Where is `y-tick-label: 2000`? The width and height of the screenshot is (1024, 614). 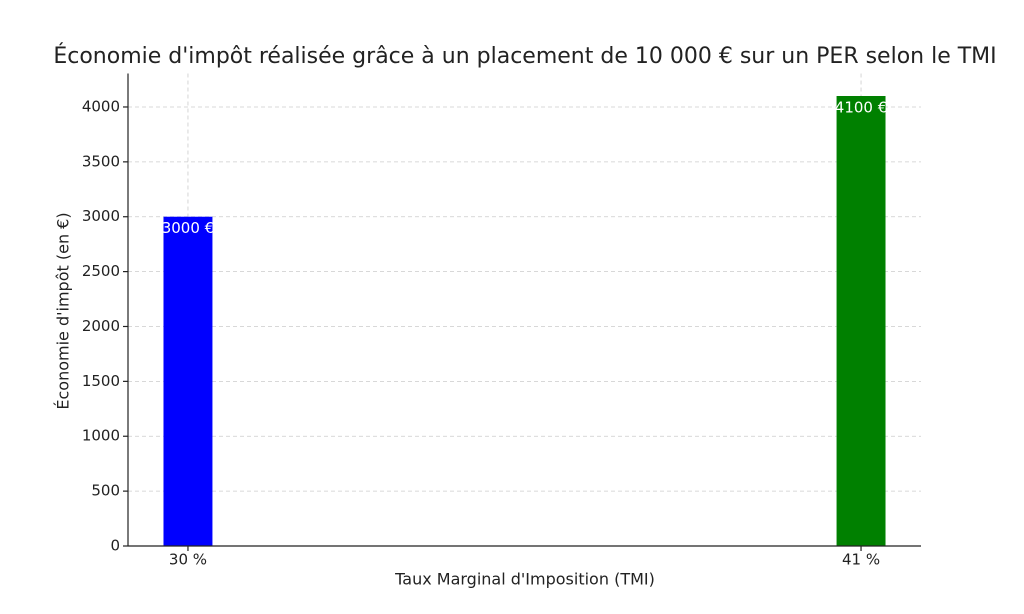
y-tick-label: 2000 is located at coordinates (101, 326).